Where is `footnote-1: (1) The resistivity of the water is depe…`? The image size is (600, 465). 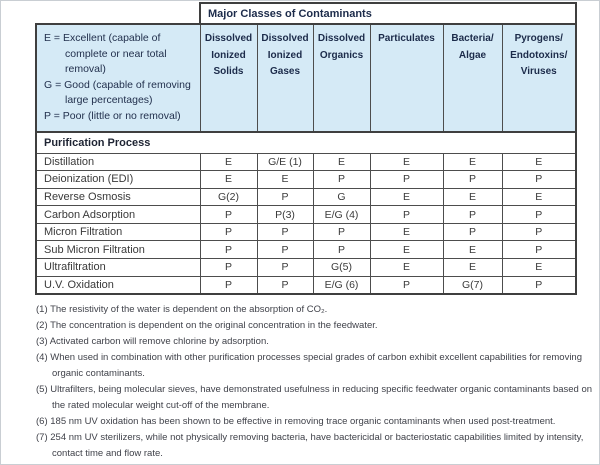
footnote-1: (1) The resistivity of the water is depe… is located at coordinates (182, 309).